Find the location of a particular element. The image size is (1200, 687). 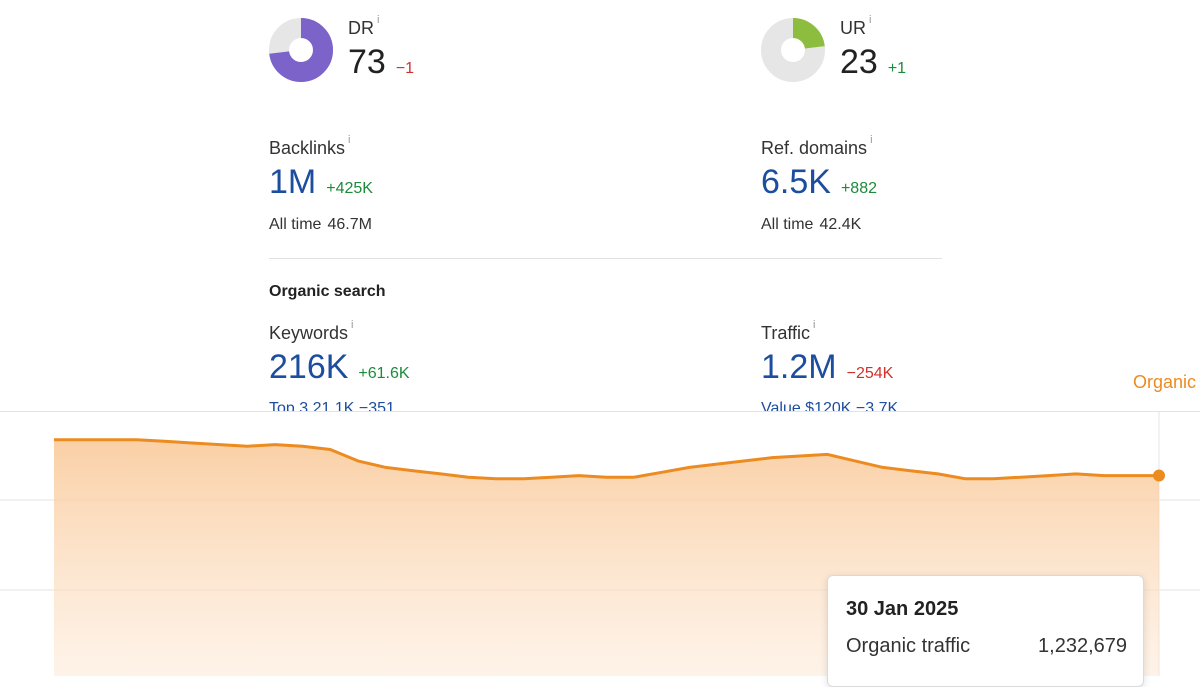

keywords-metric: Keywords i 216K +61.6K is located at coordinates (339, 353).